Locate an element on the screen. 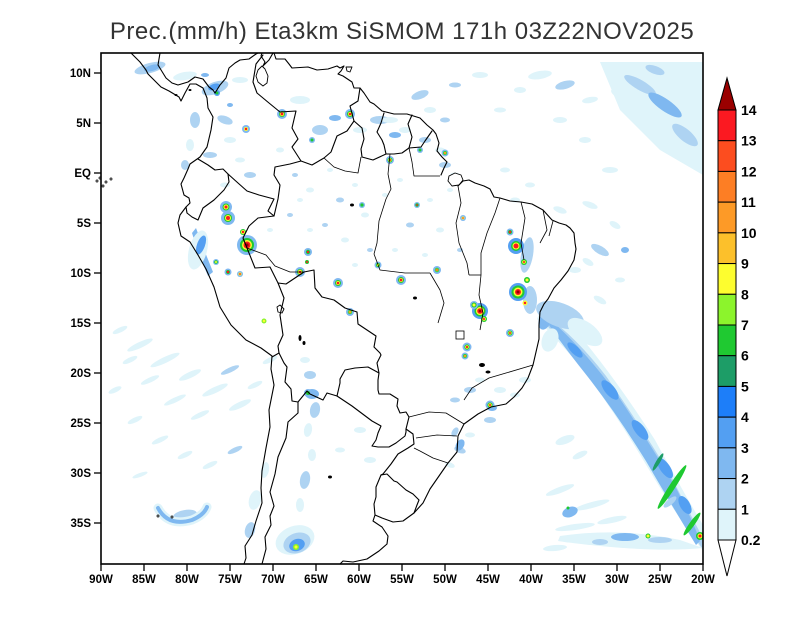 This screenshot has width=800, height=618. lon-tick-label: 20W is located at coordinates (703, 580).